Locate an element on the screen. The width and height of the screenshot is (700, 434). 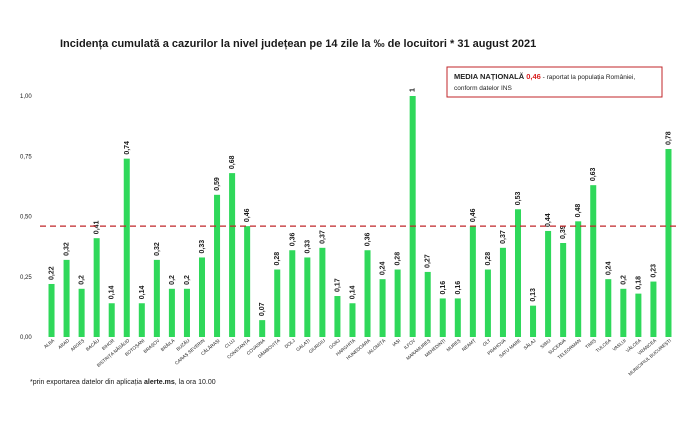
note-value: 0,46 is located at coordinates (533, 76).